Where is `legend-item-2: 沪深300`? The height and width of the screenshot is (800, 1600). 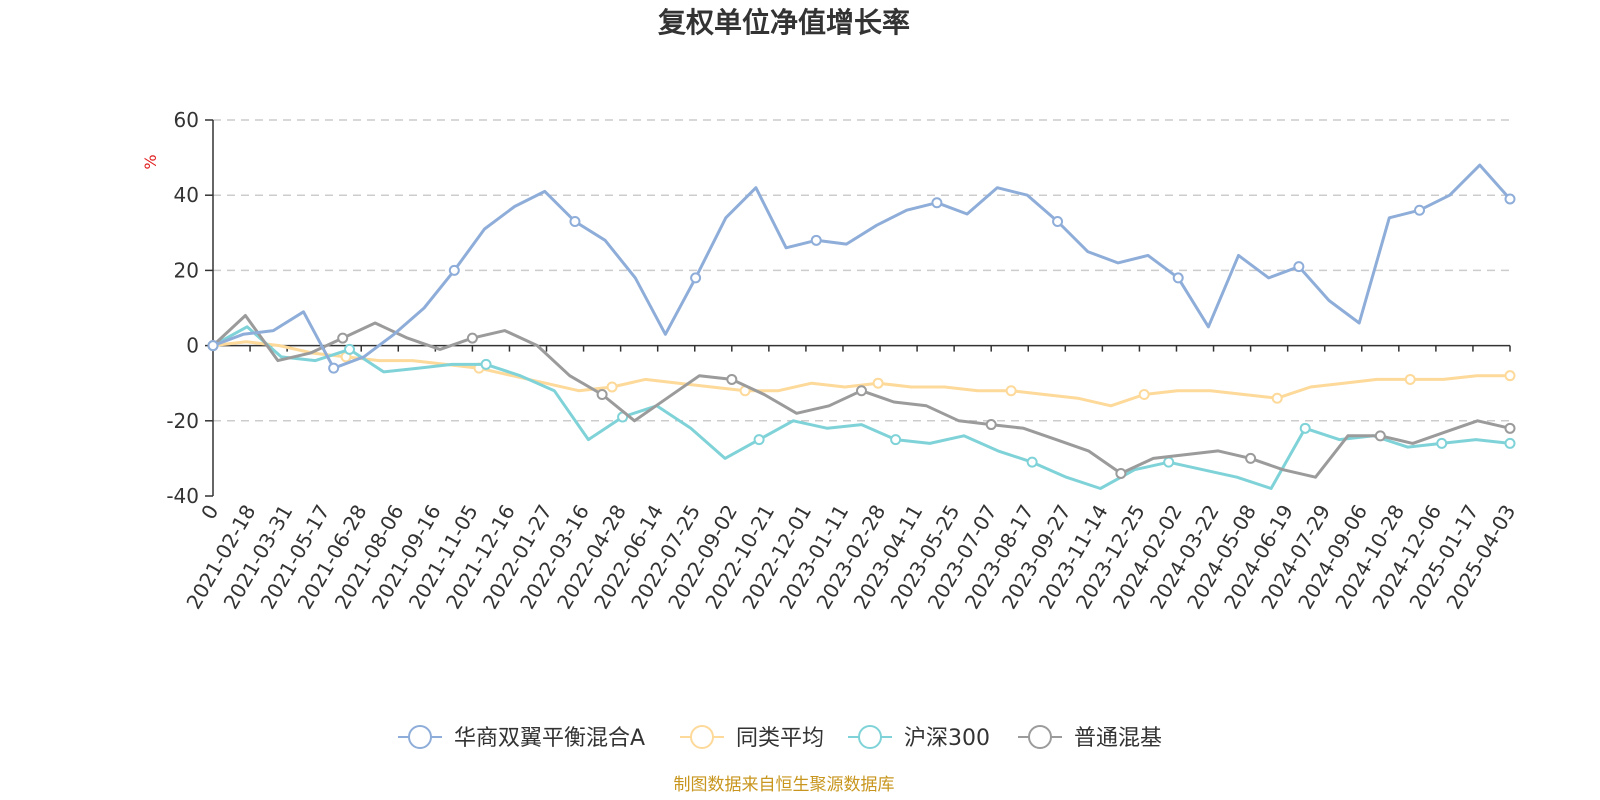 legend-item-2: 沪深300 is located at coordinates (919, 738).